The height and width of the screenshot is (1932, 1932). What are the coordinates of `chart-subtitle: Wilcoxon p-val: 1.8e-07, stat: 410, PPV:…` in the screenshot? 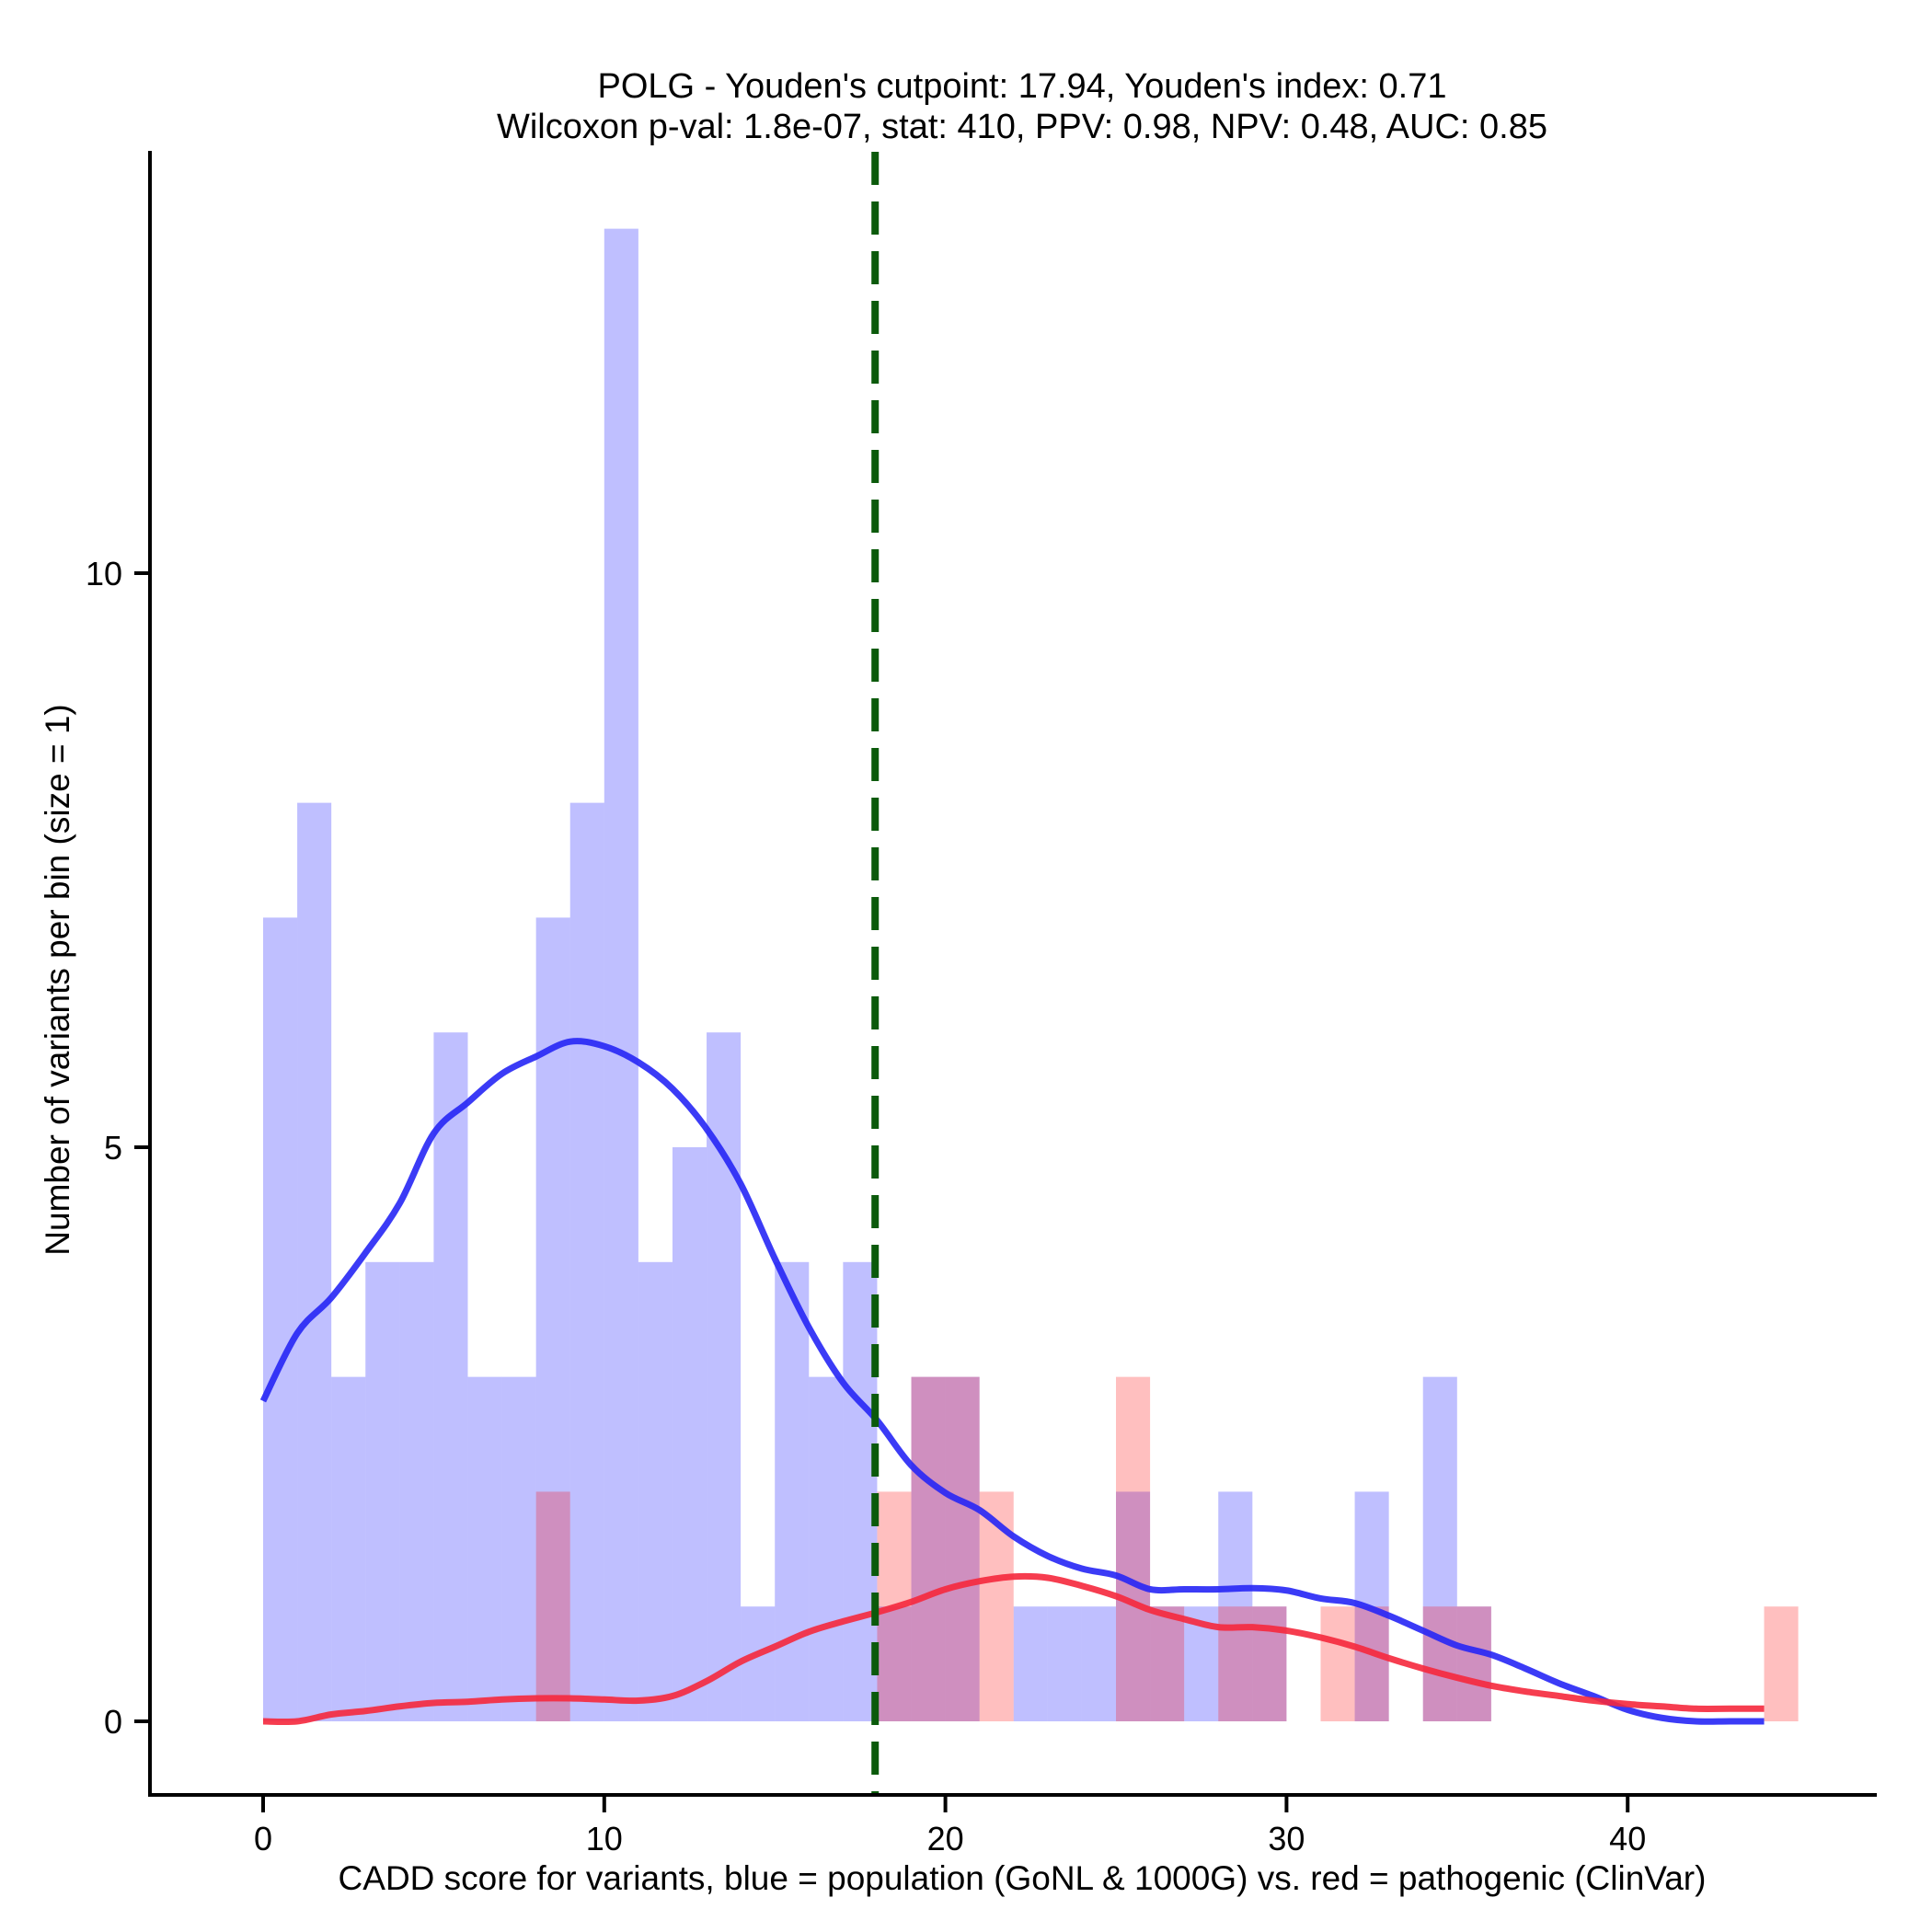 It's located at (1022, 127).